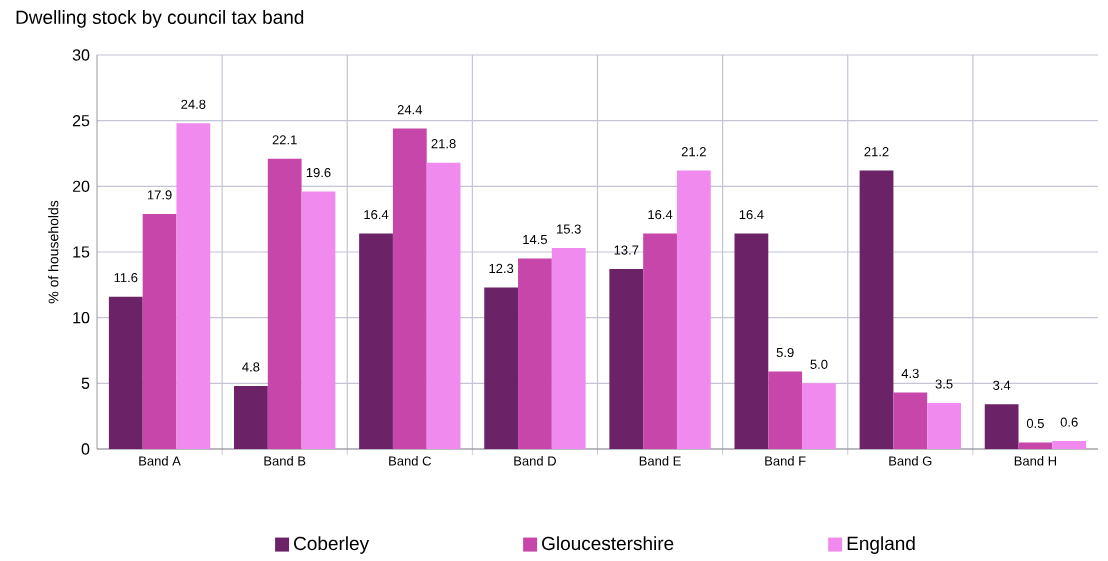  What do you see at coordinates (535, 461) in the screenshot?
I see `x-tick-label: Band D` at bounding box center [535, 461].